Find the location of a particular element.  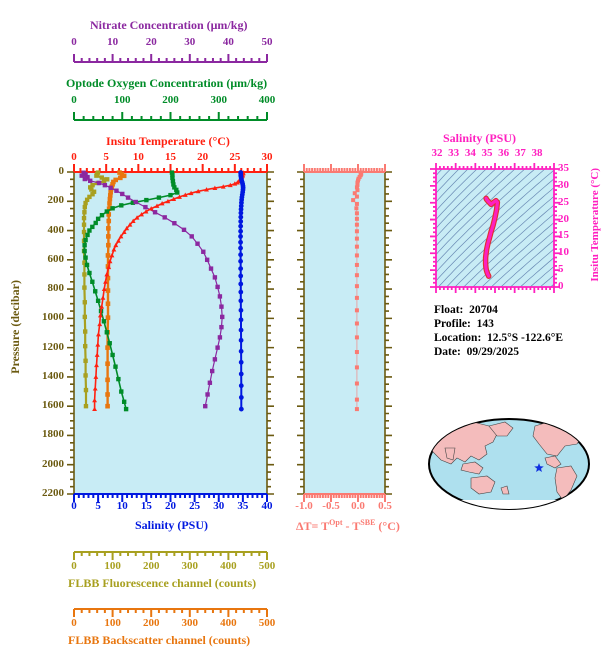

tick-label: 0.0 is located at coordinates (358, 506).